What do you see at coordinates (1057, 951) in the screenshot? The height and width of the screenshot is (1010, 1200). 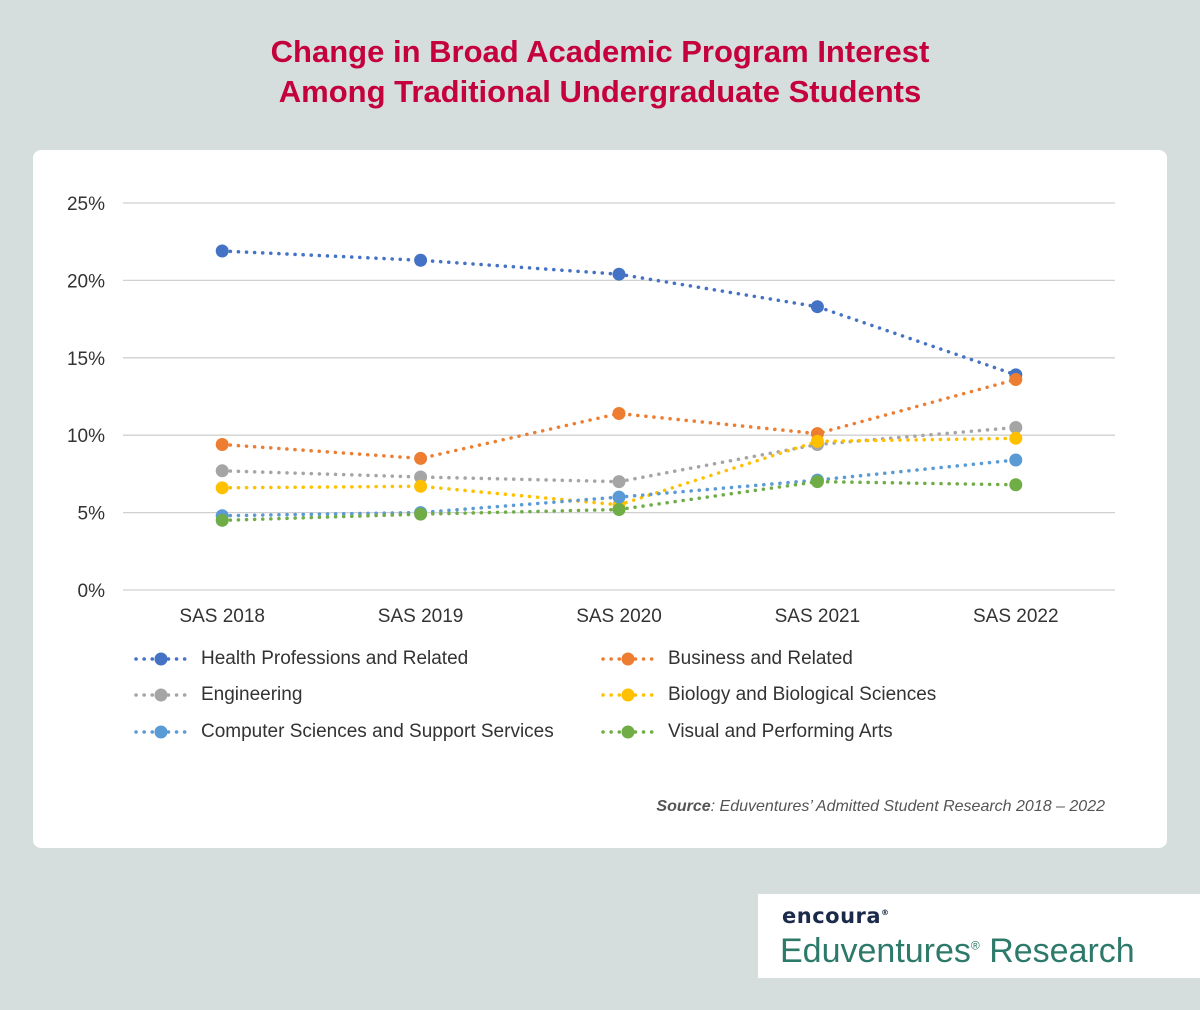 I see `brand-name-suffix: Research` at bounding box center [1057, 951].